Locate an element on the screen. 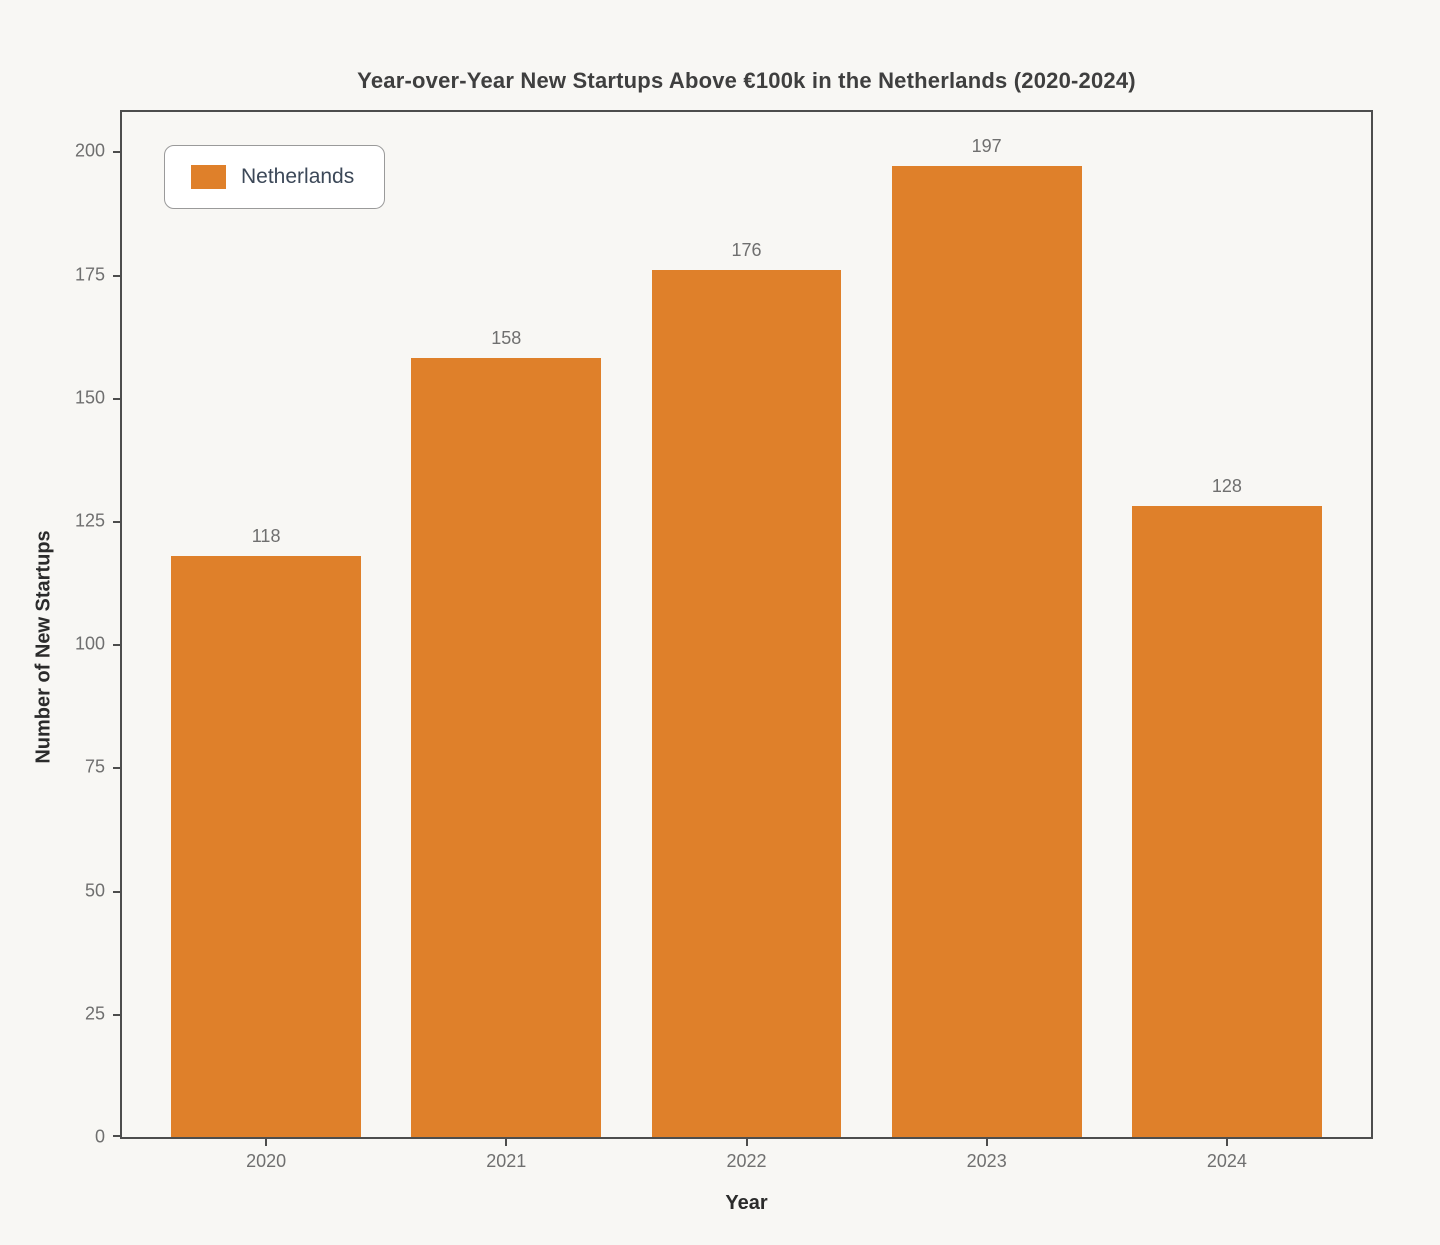 The width and height of the screenshot is (1440, 1245). y-tick-label: 75 is located at coordinates (94, 766).